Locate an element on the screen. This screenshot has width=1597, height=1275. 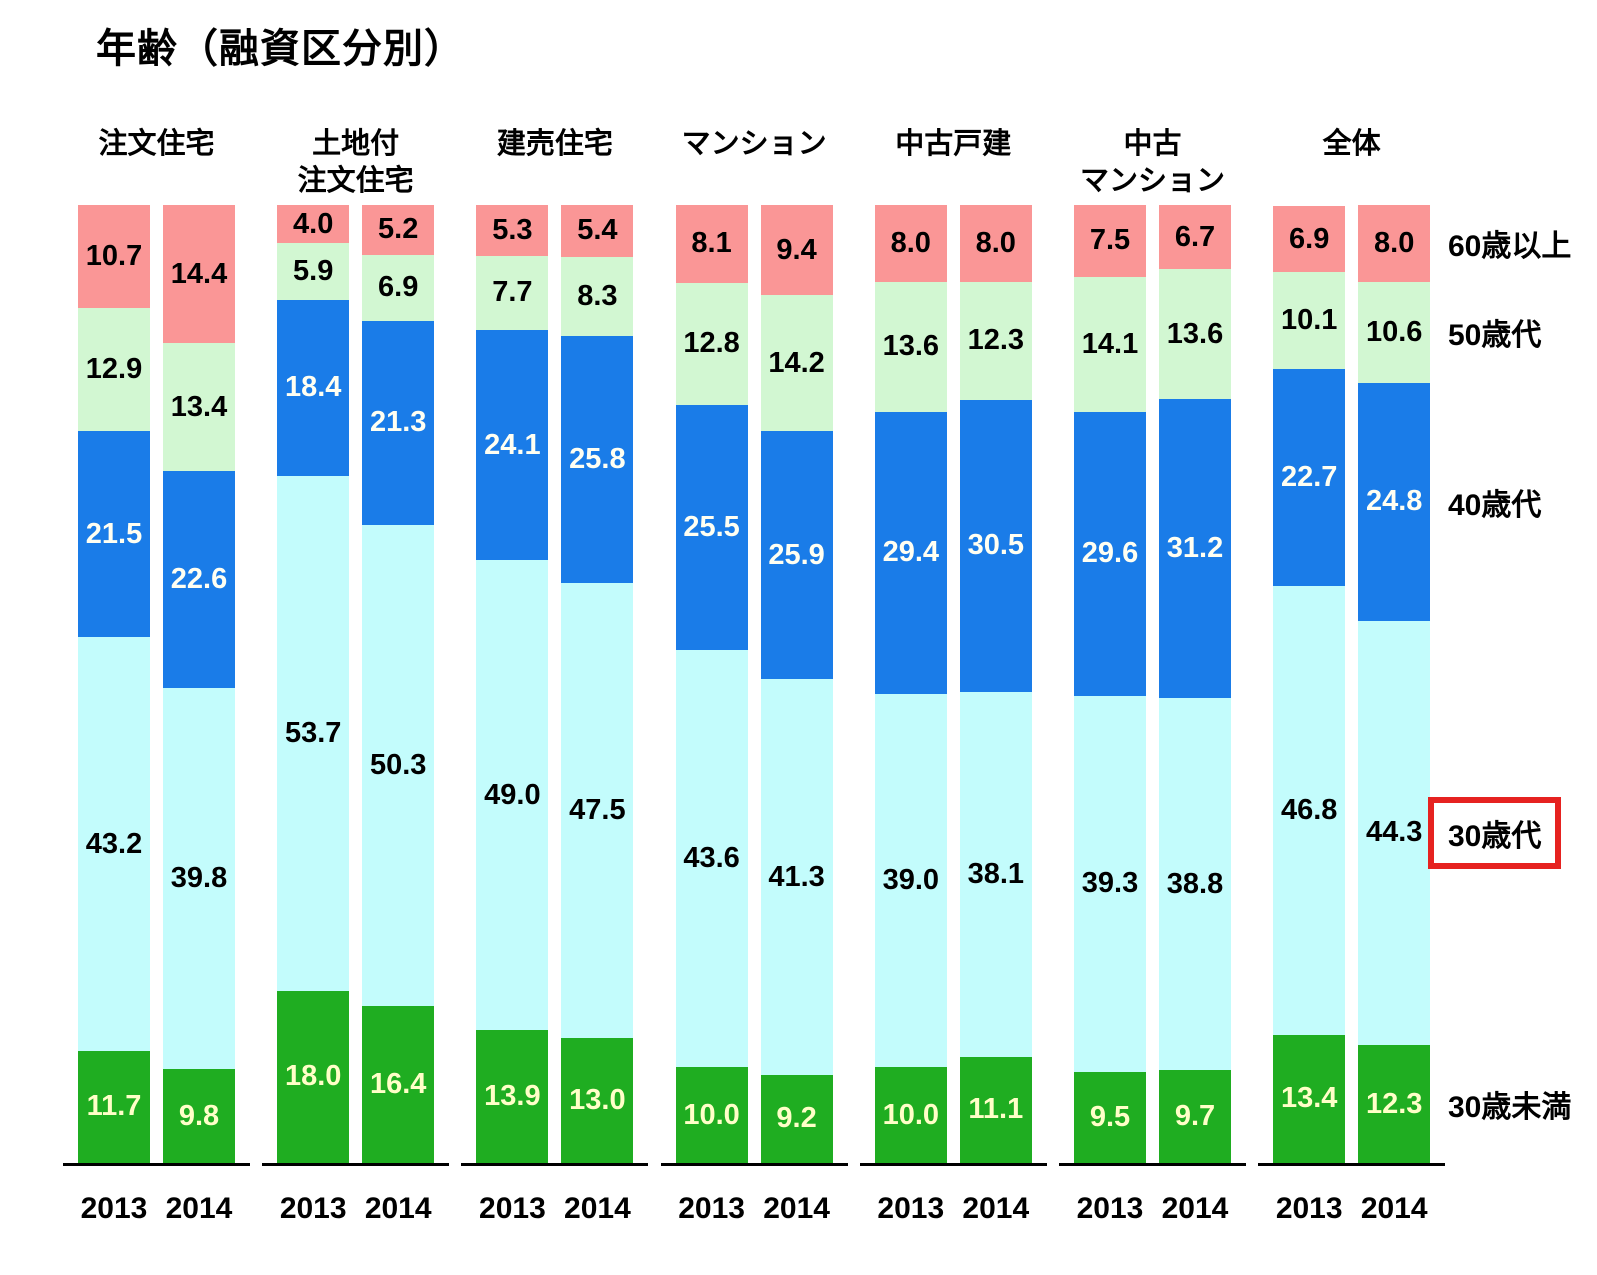
bar-segment-under-30: 10.0 is located at coordinates (910, 1115).